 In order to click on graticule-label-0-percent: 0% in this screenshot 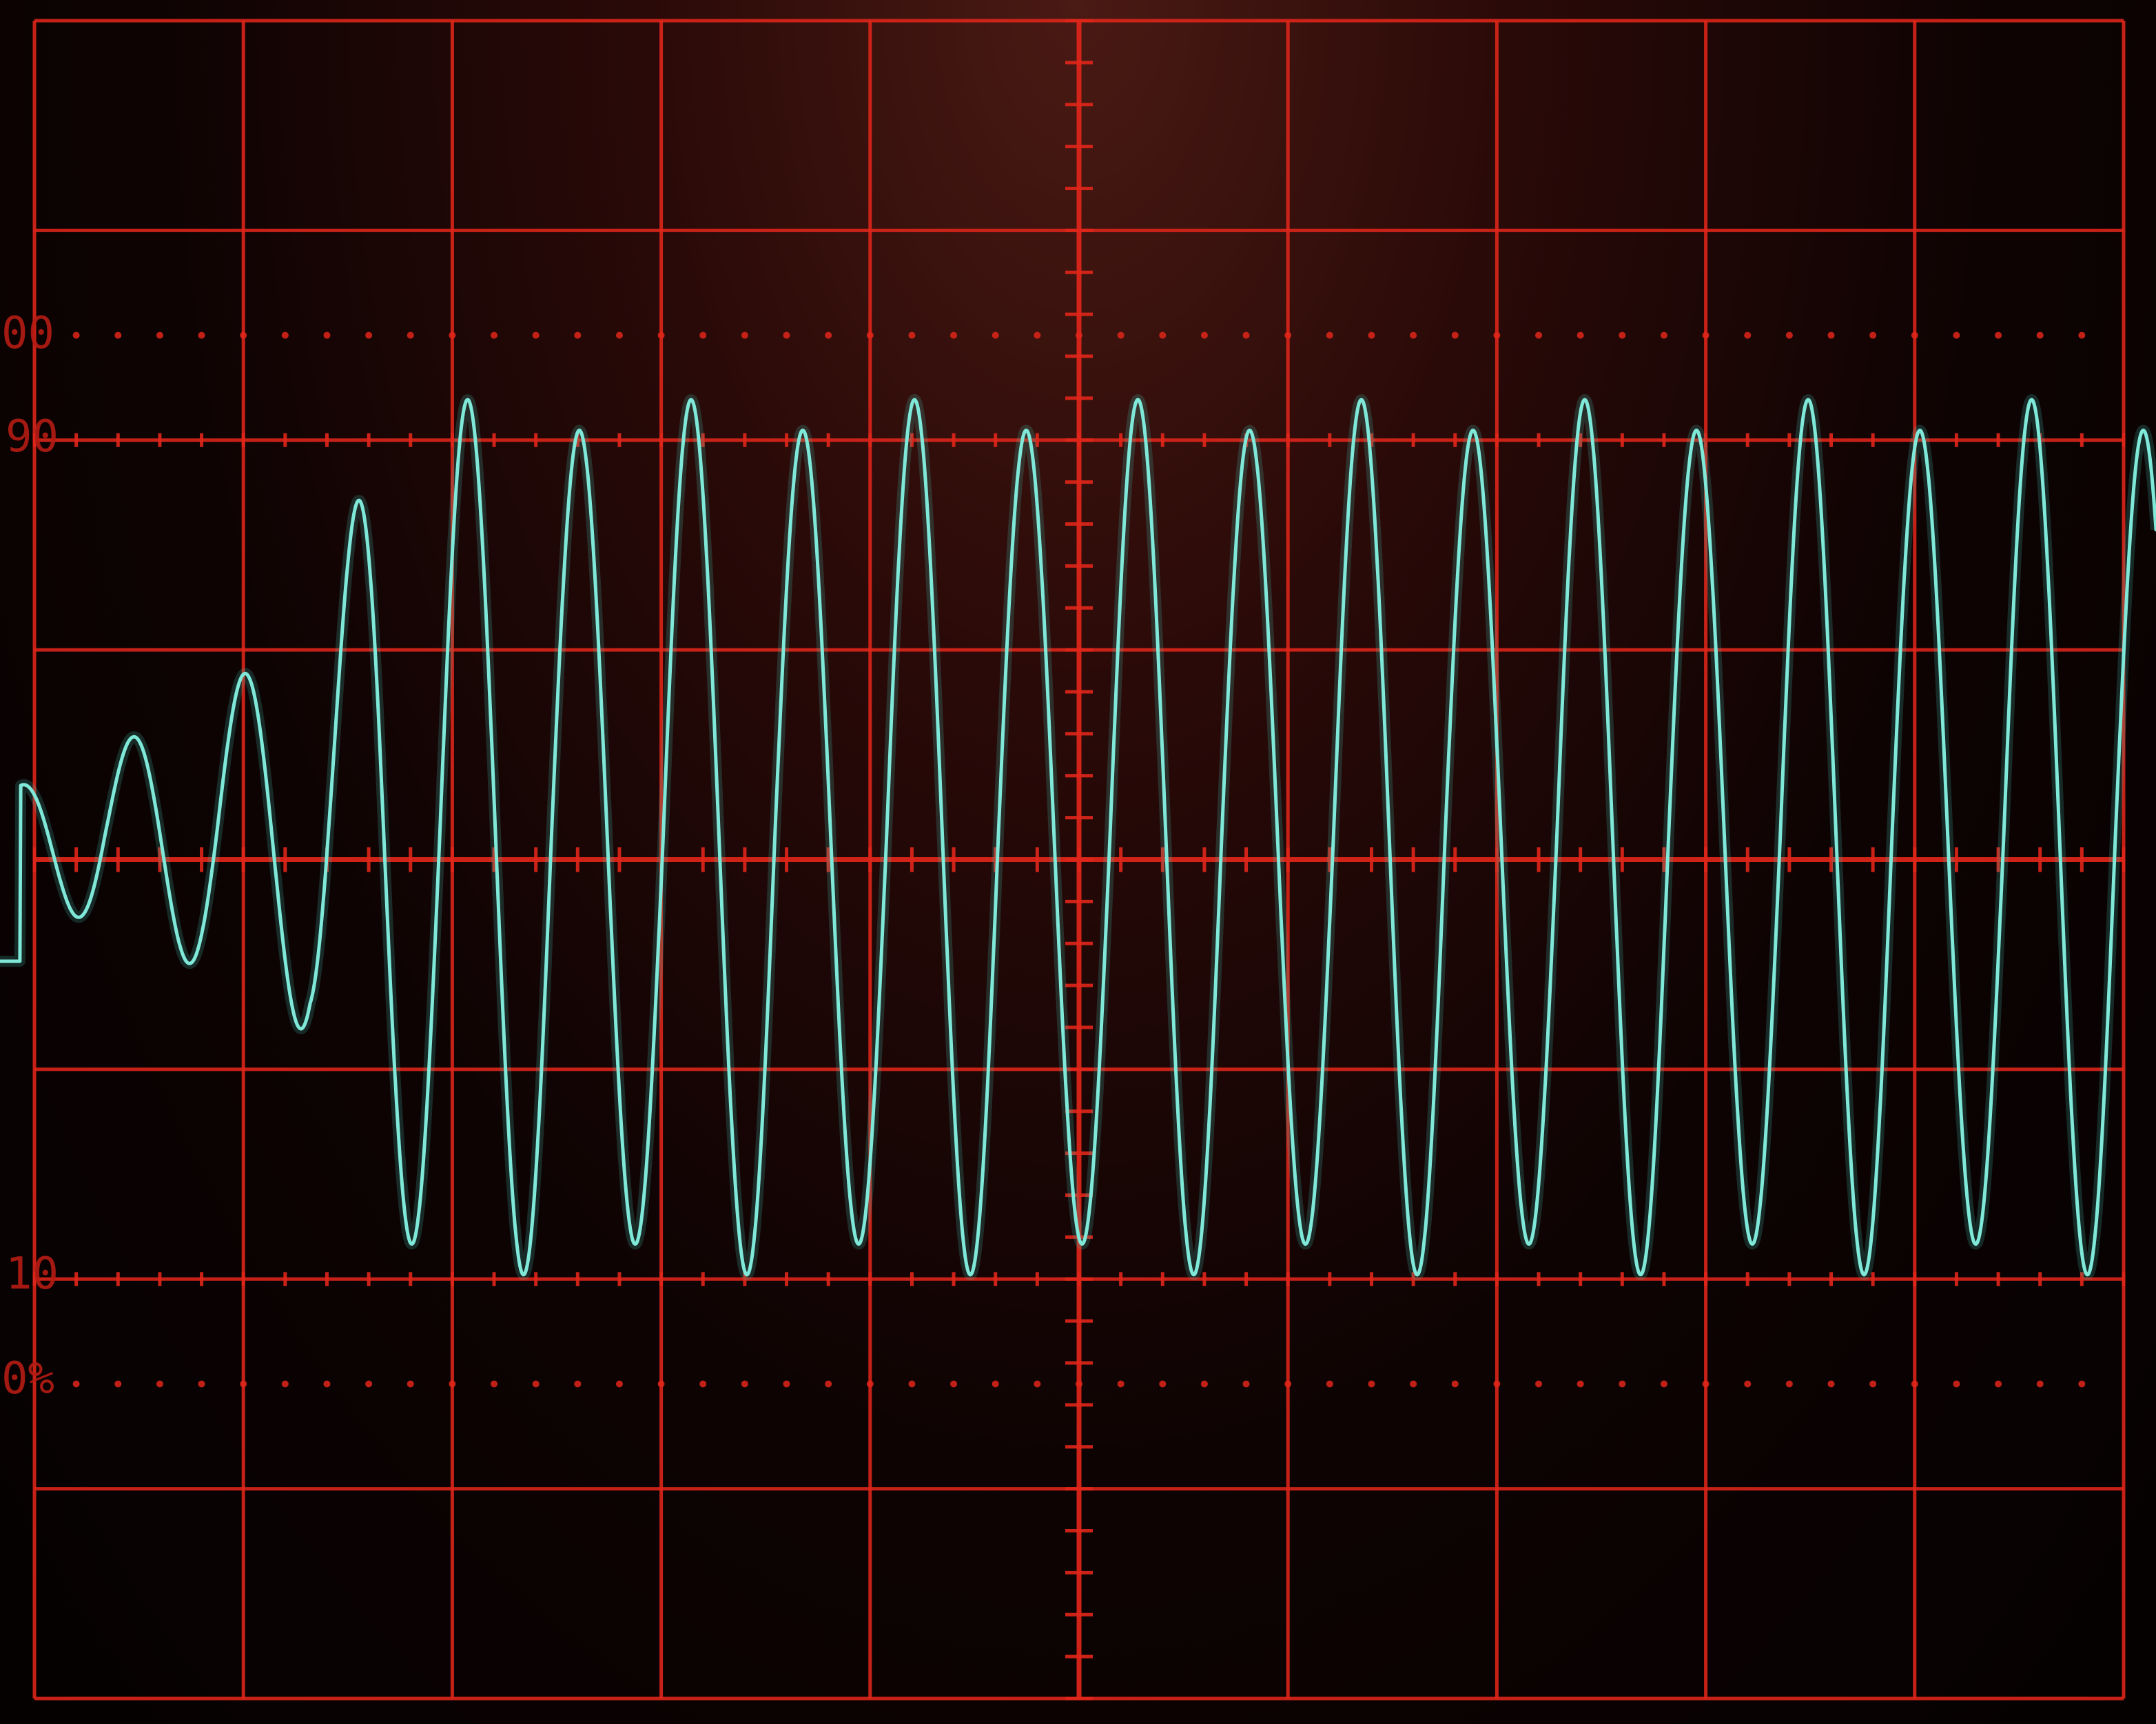, I will do `click(27, 1378)`.